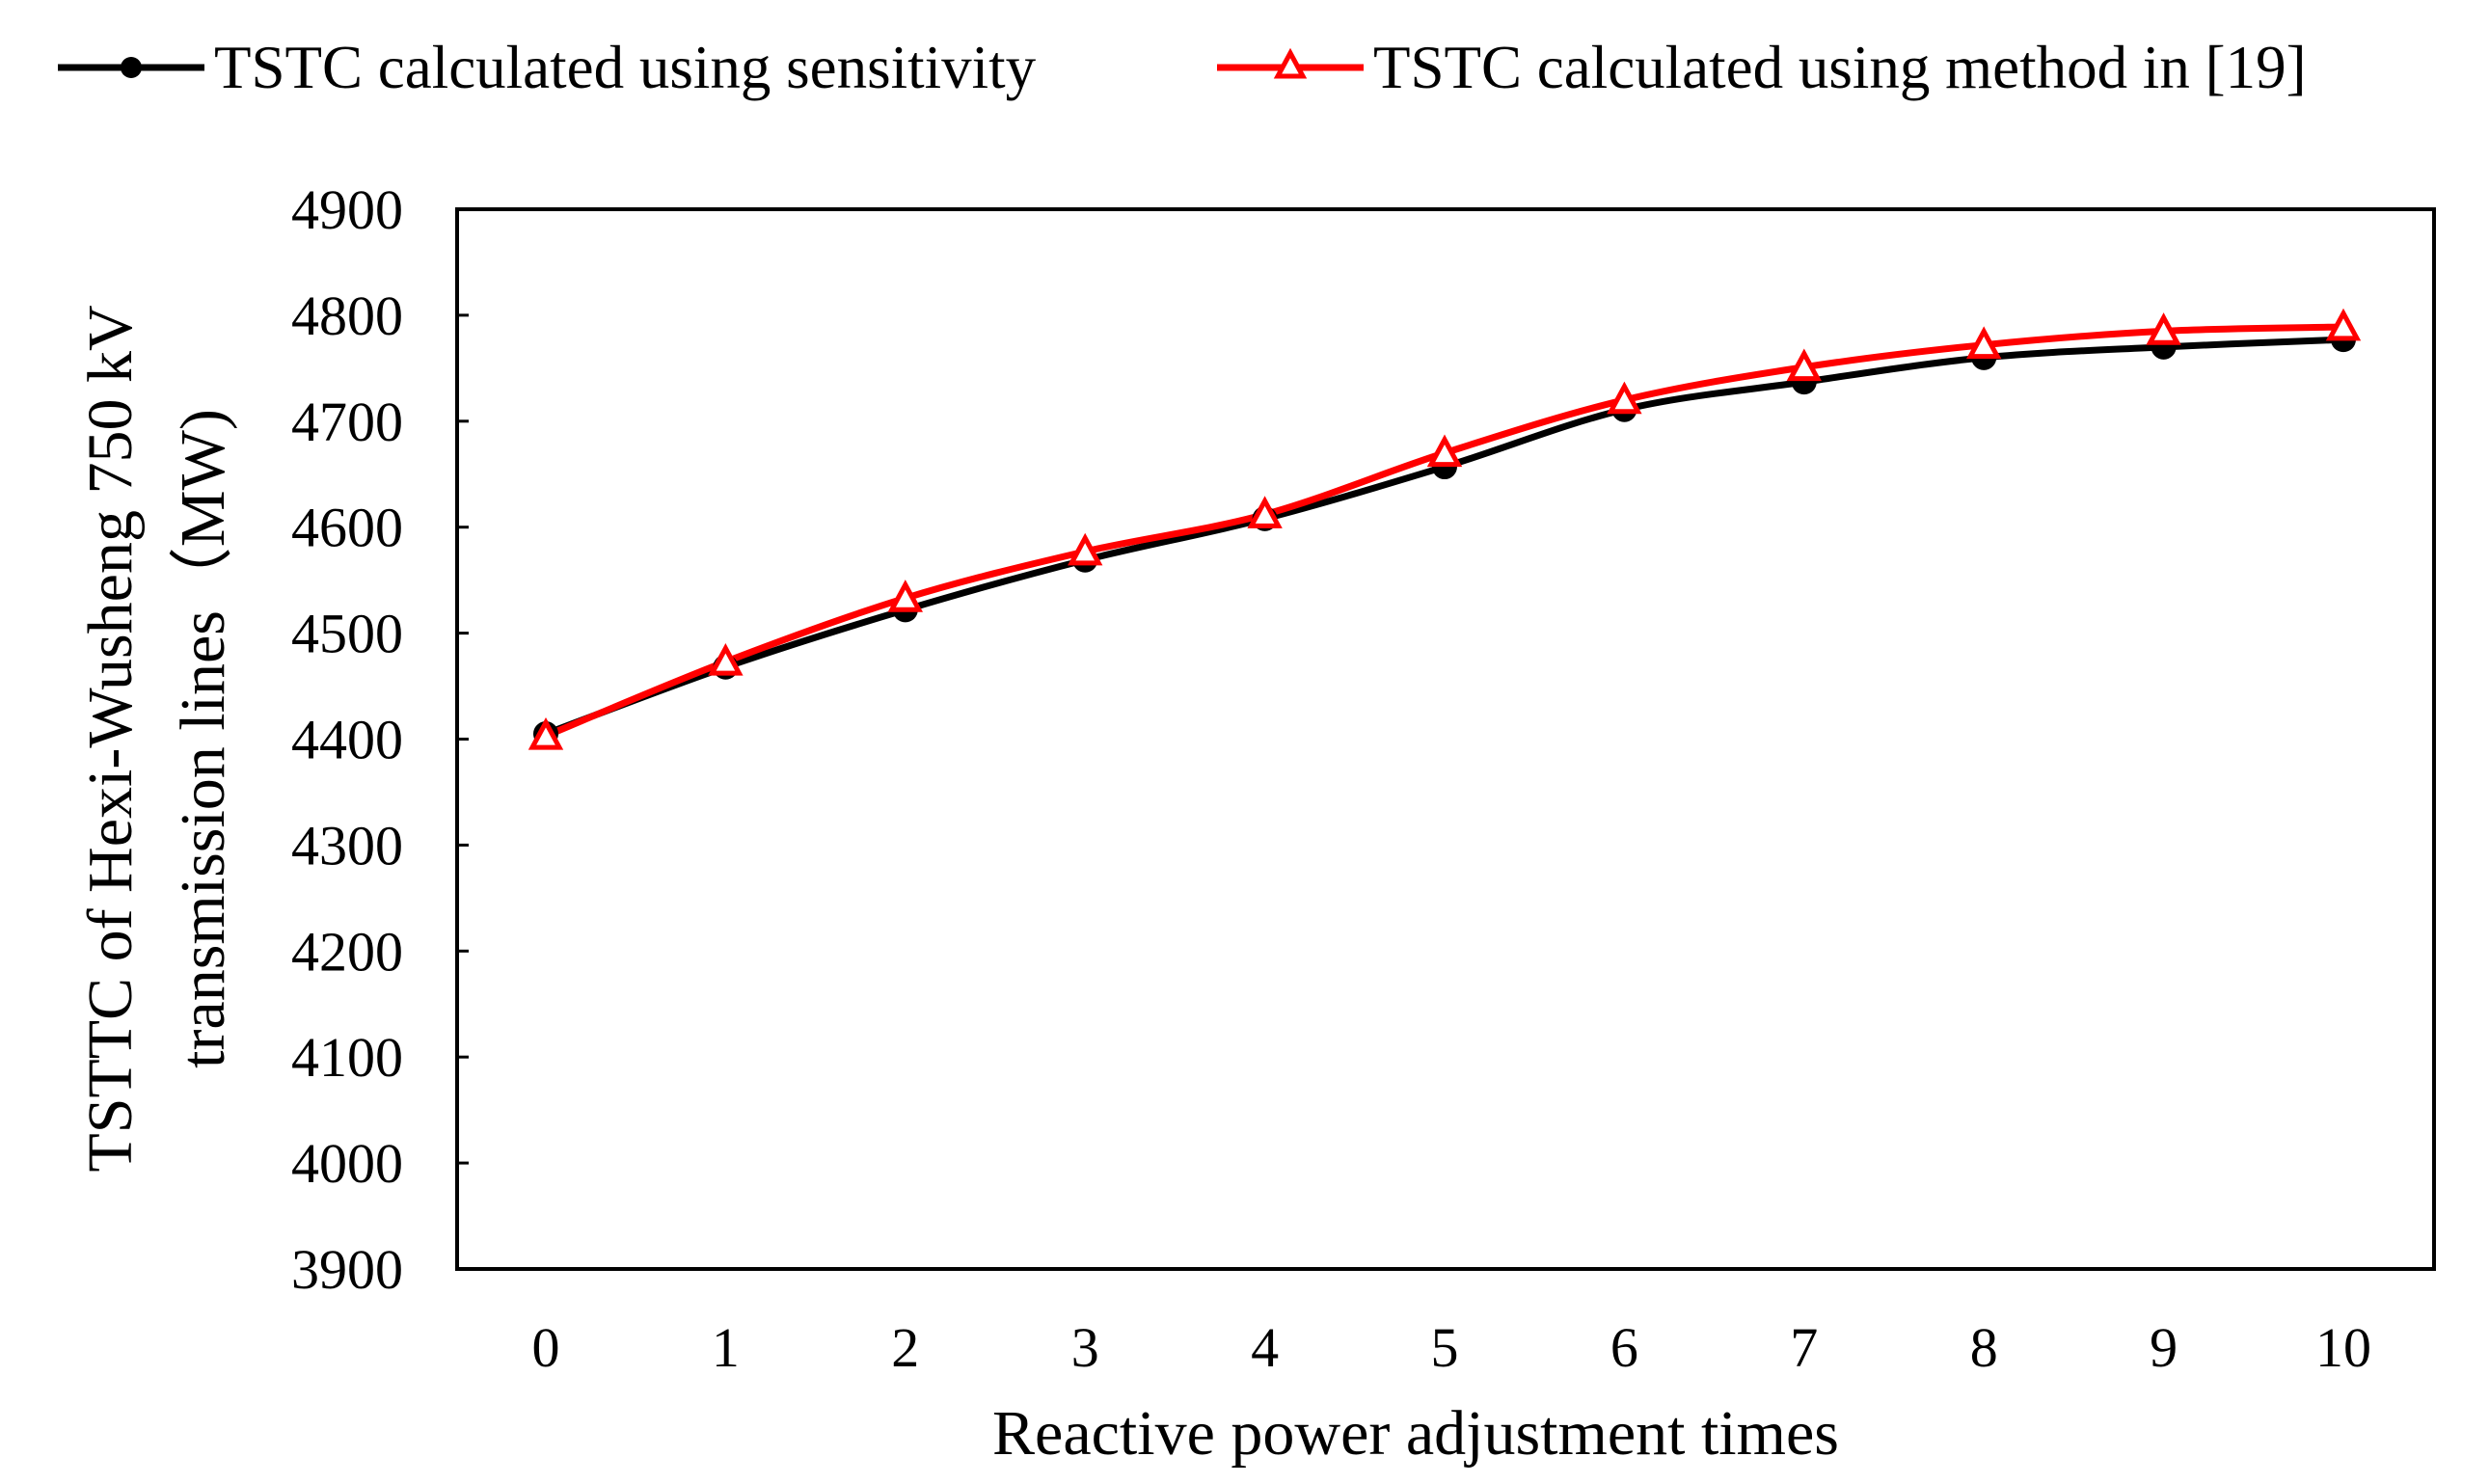 This screenshot has height=1484, width=2489. What do you see at coordinates (347, 315) in the screenshot?
I see `y-tick-label: 4800` at bounding box center [347, 315].